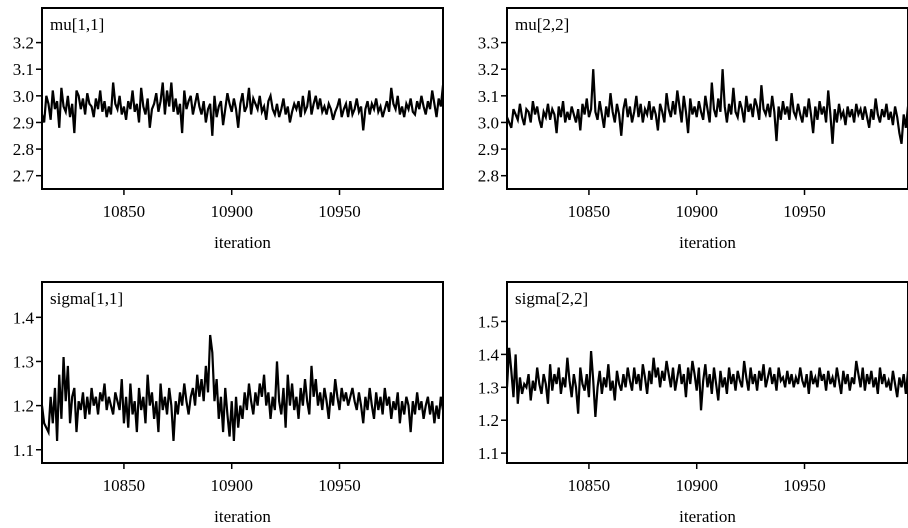  What do you see at coordinates (77, 24) in the screenshot?
I see `panel-title: mu[1,1]` at bounding box center [77, 24].